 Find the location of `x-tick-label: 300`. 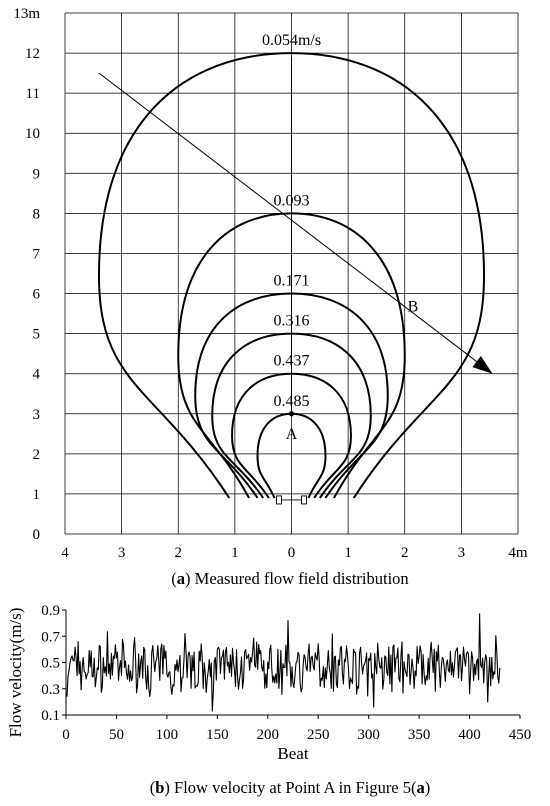

x-tick-label: 300 is located at coordinates (368, 735).